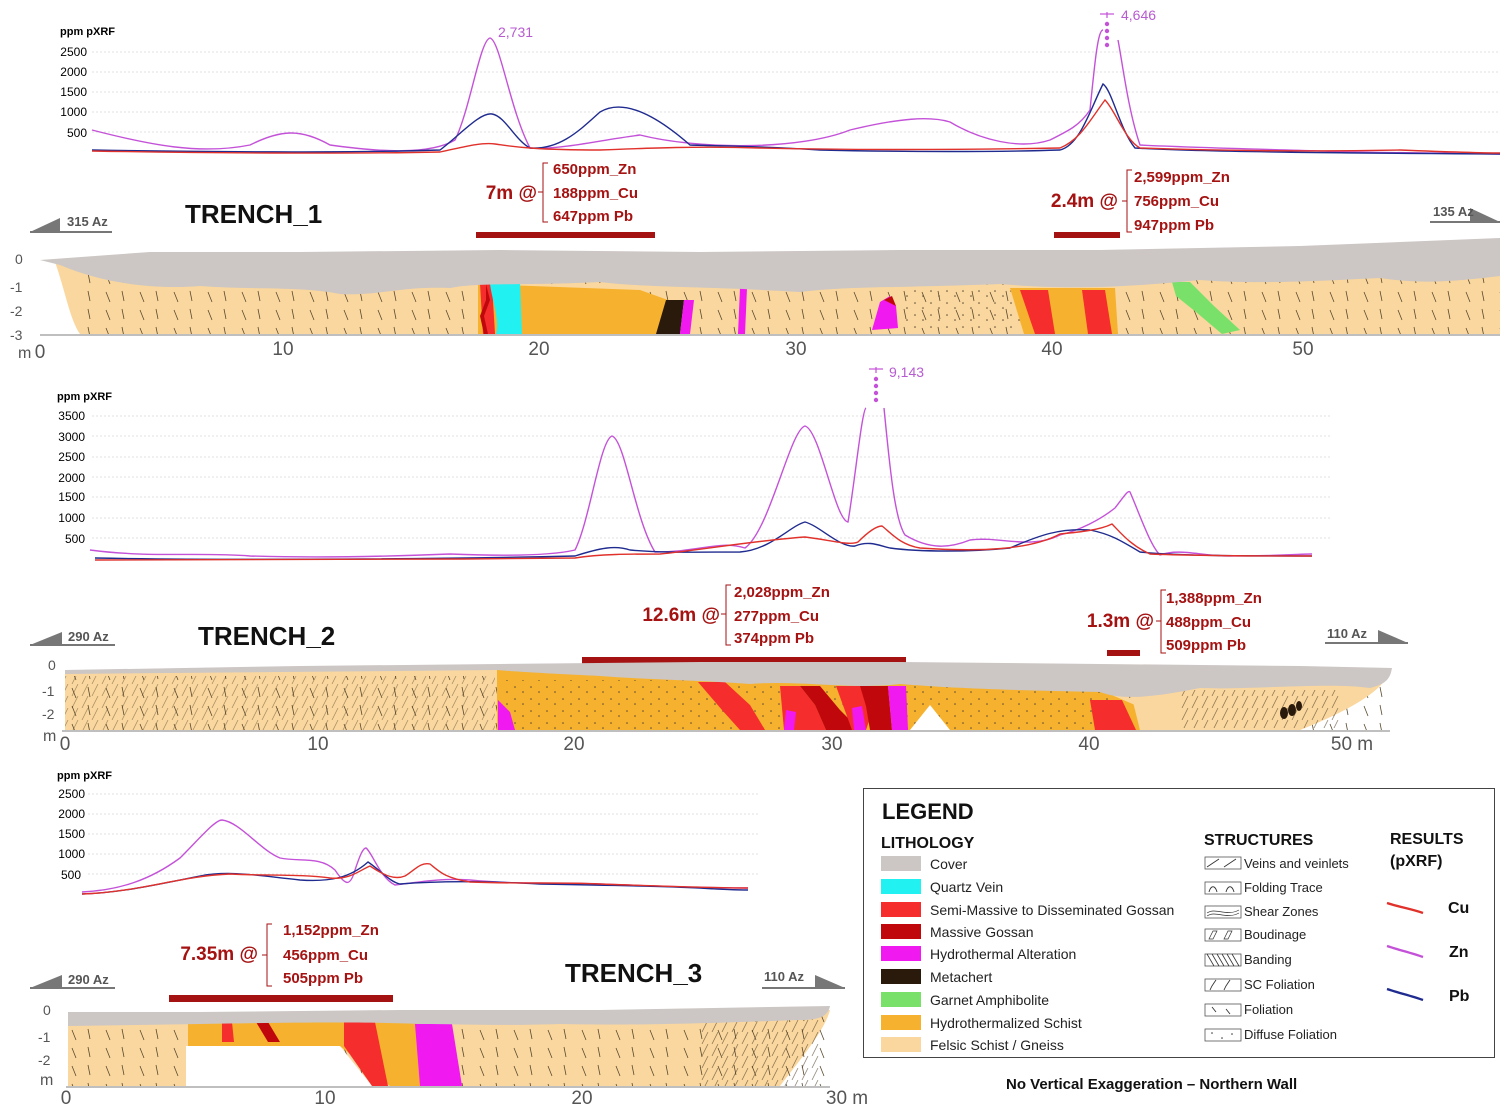 Image resolution: width=1501 pixels, height=1107 pixels. Describe the element at coordinates (464, 1097) in the screenshot. I see `trench3-x-axis: 0 10 20 30 m` at that location.